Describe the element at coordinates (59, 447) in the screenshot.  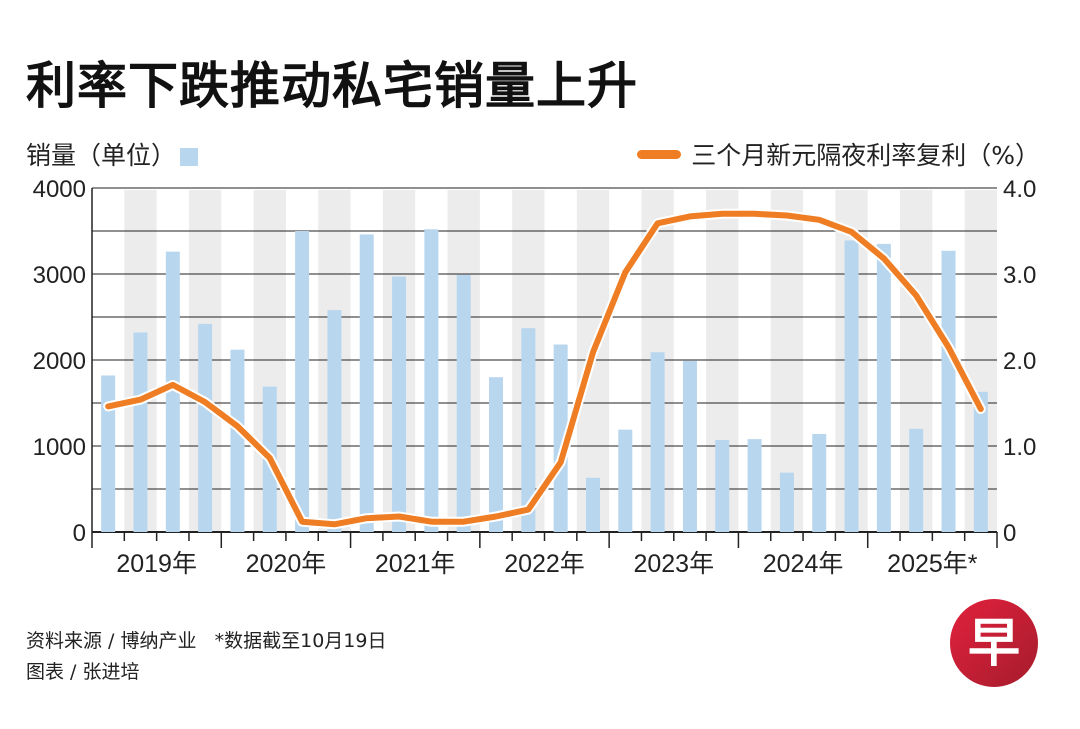
I see `left-tick-label: 1000` at that location.